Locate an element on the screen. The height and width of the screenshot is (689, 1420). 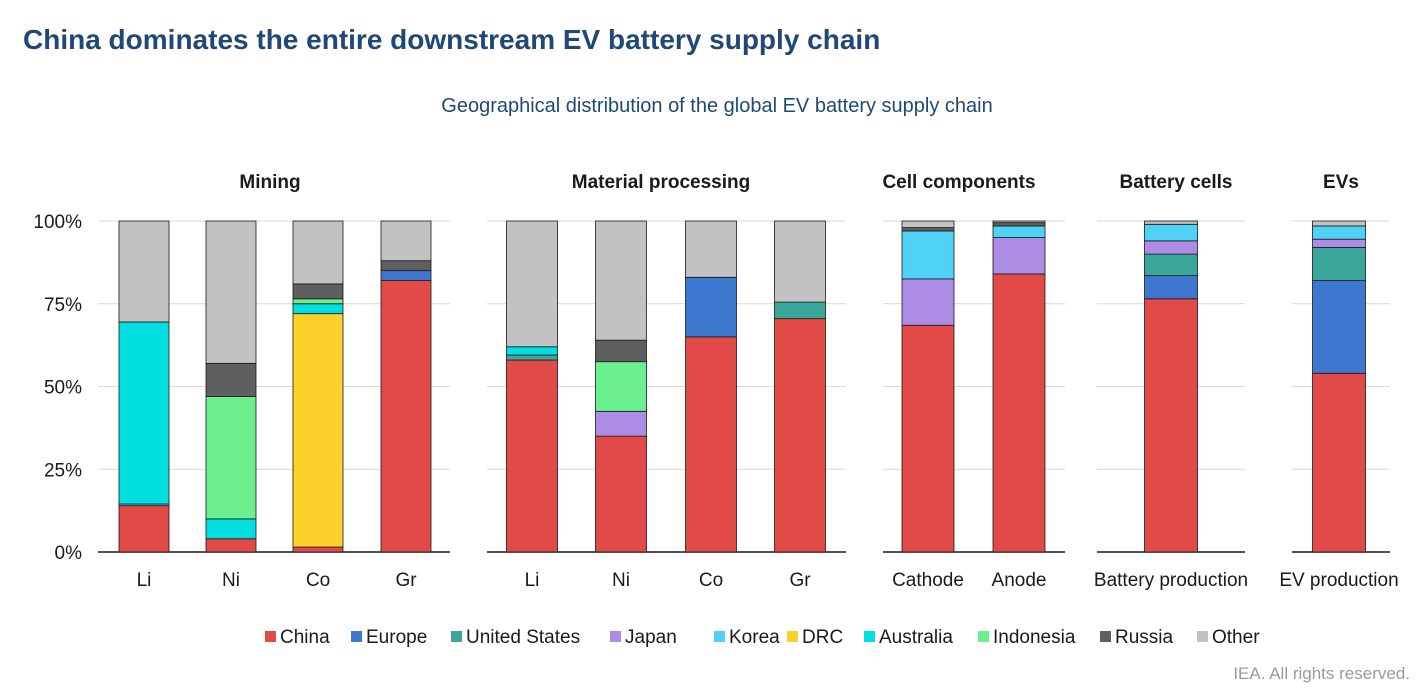
legend-item-japan: Japan is located at coordinates (643, 637).